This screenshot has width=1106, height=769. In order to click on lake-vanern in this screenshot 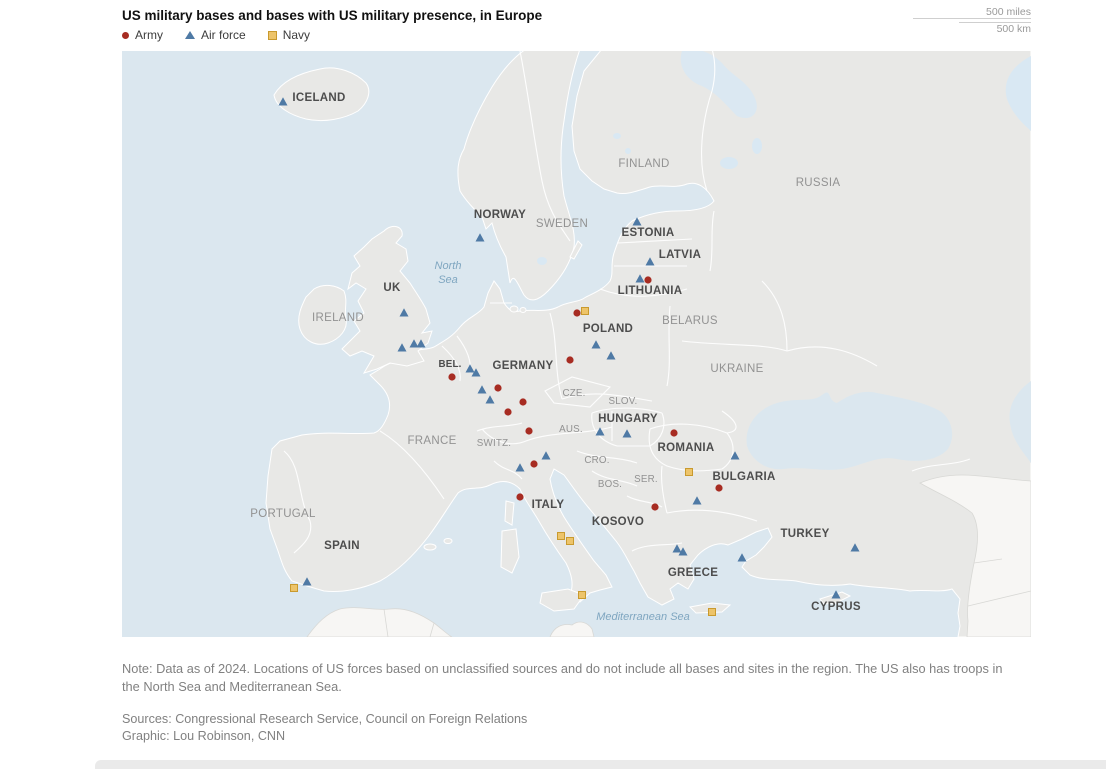, I will do `click(542, 261)`.